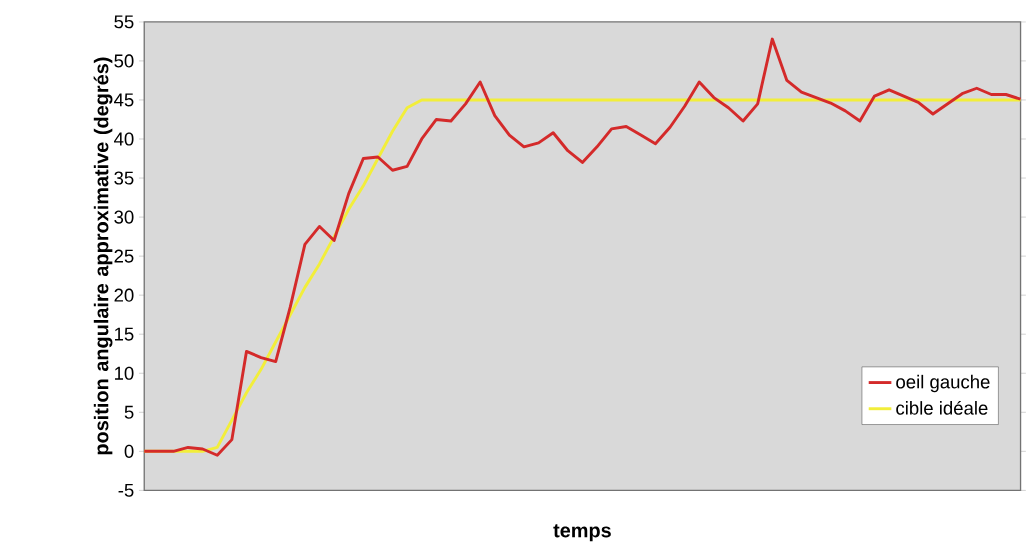  I want to click on y-tick-label: 50, so click(124, 61).